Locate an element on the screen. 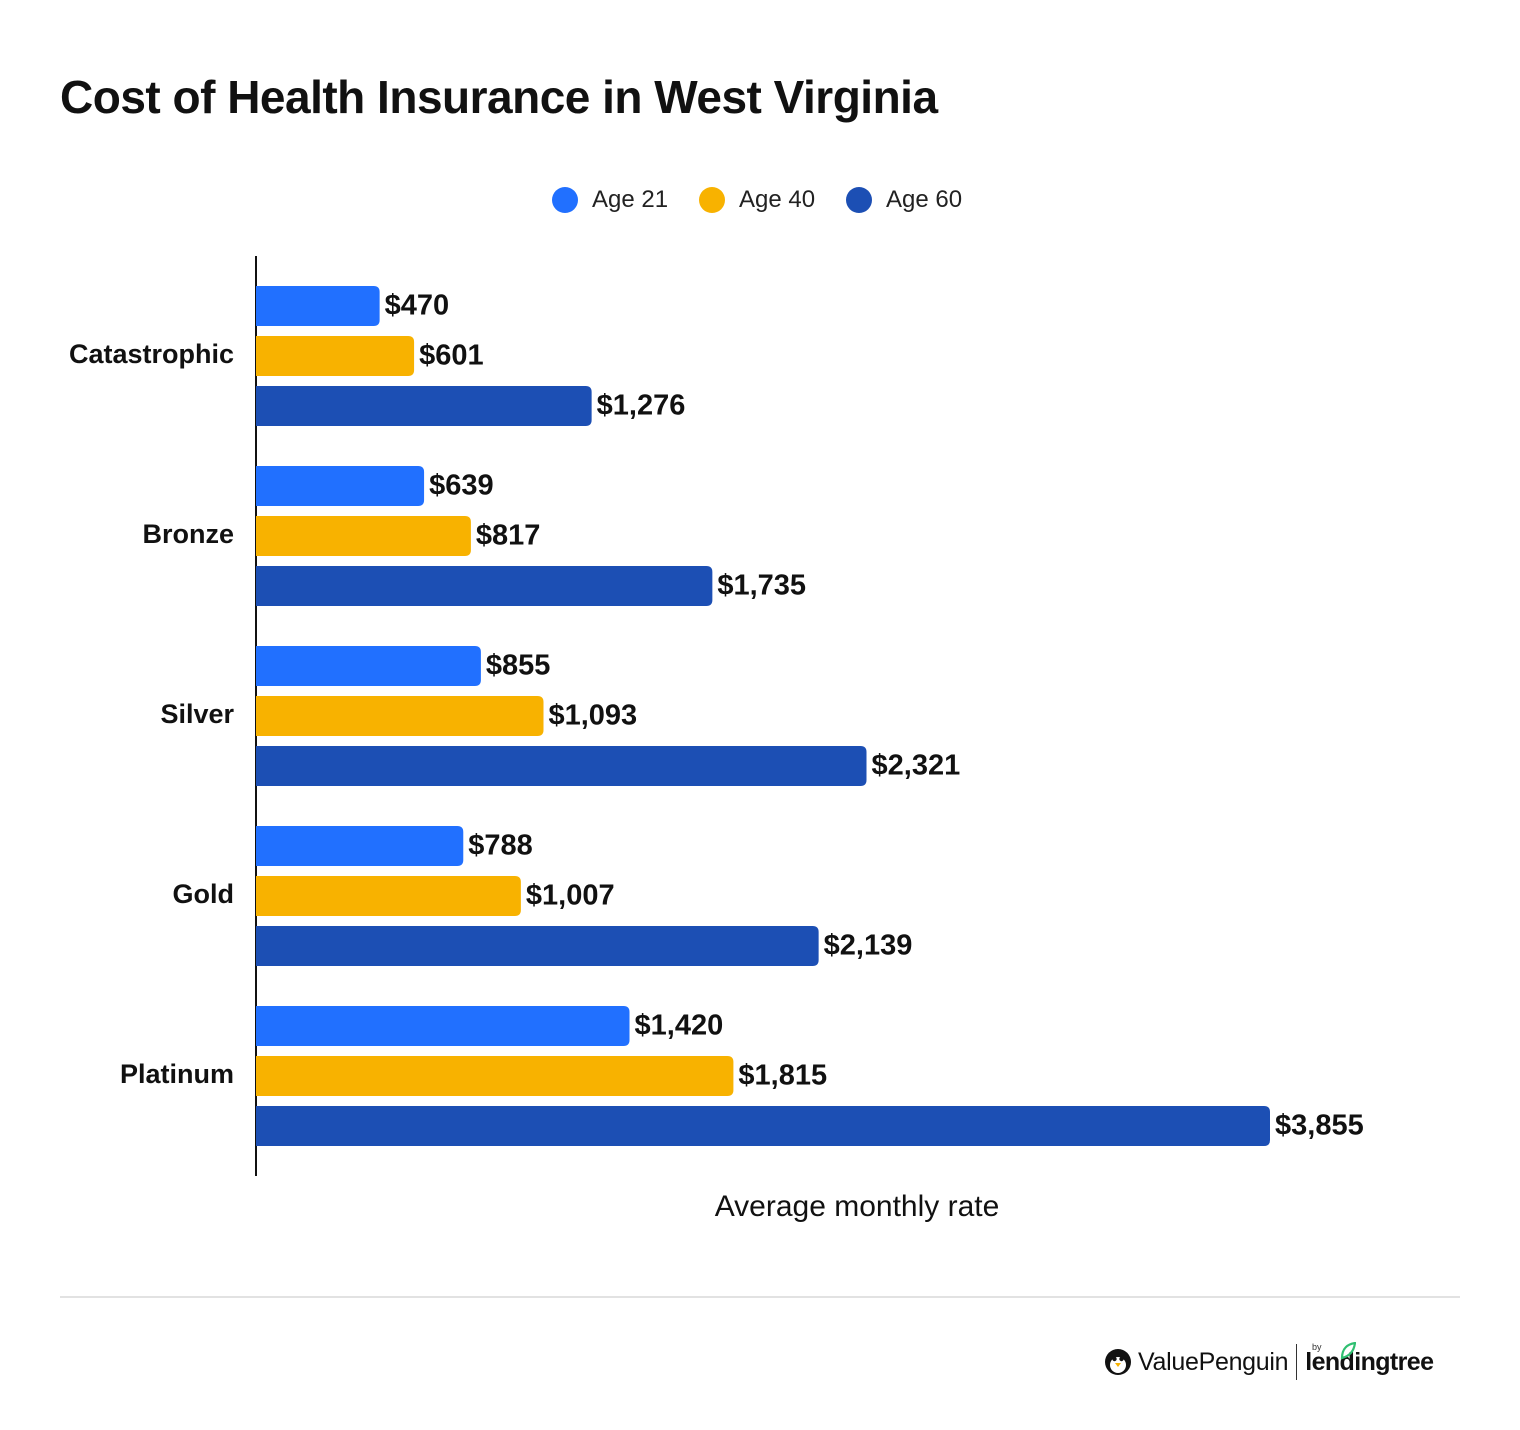 The image size is (1520, 1430). leaf-icon is located at coordinates (1348, 1351).